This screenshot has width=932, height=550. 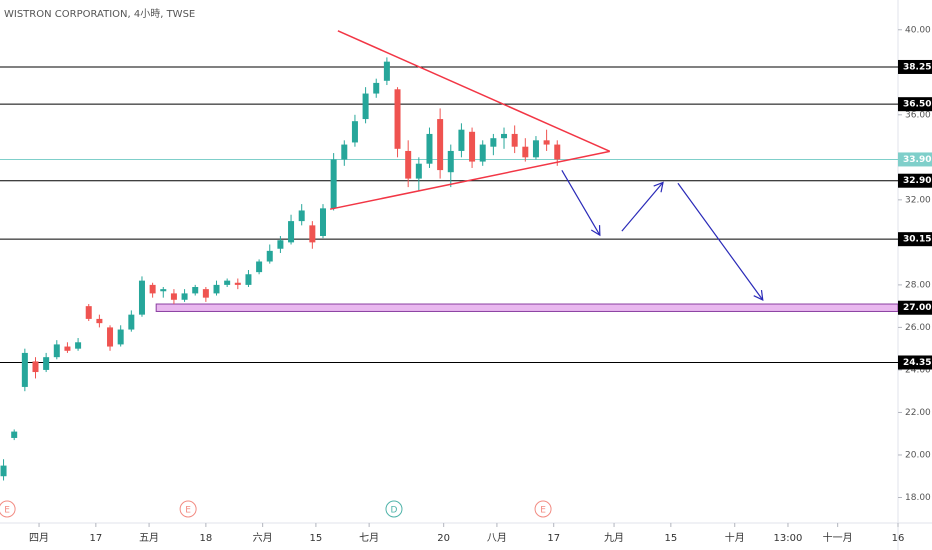 I want to click on level-label: 33.90, so click(x=917, y=160).